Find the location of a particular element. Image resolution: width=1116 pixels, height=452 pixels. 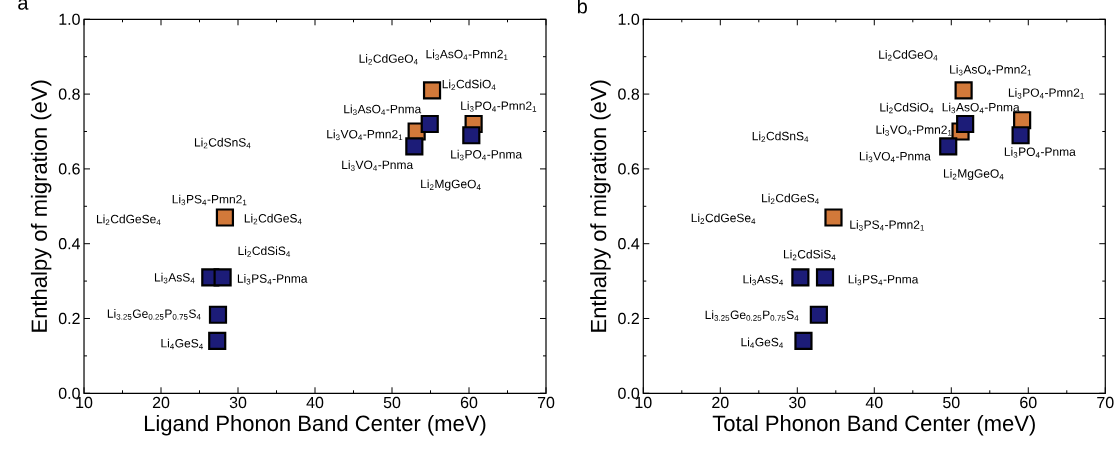

x-axis-title: Total Phonon Band Center (meV) is located at coordinates (873, 425).